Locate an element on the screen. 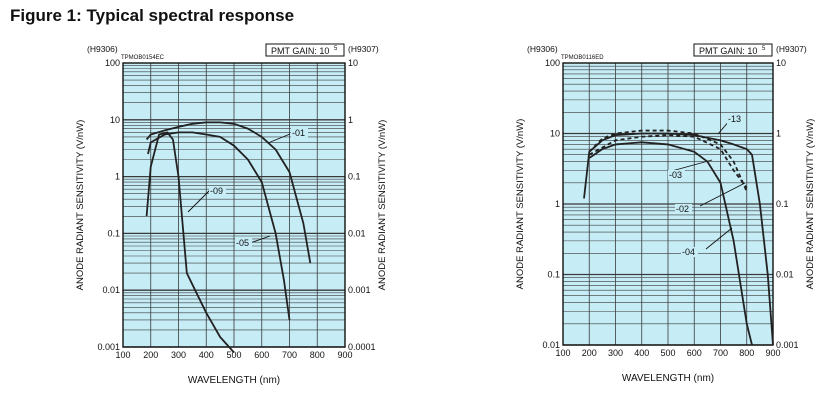 The height and width of the screenshot is (400, 839). chart-code-label: TPMOB0154EC is located at coordinates (143, 58).